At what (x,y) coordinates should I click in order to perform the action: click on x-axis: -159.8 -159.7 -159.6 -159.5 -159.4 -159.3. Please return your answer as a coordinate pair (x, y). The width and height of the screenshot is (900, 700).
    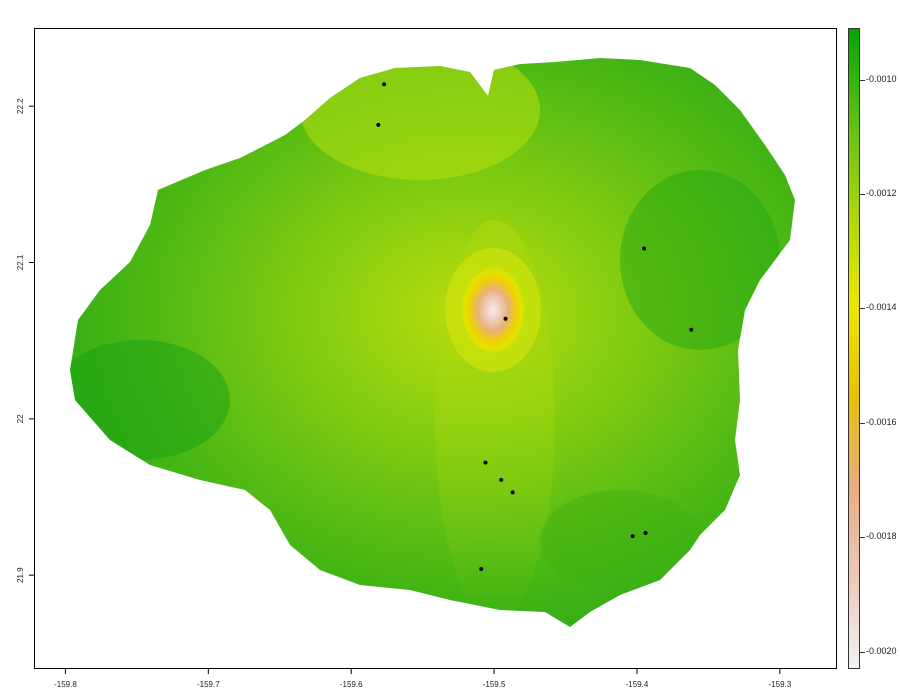
    Looking at the image, I should click on (423, 679).